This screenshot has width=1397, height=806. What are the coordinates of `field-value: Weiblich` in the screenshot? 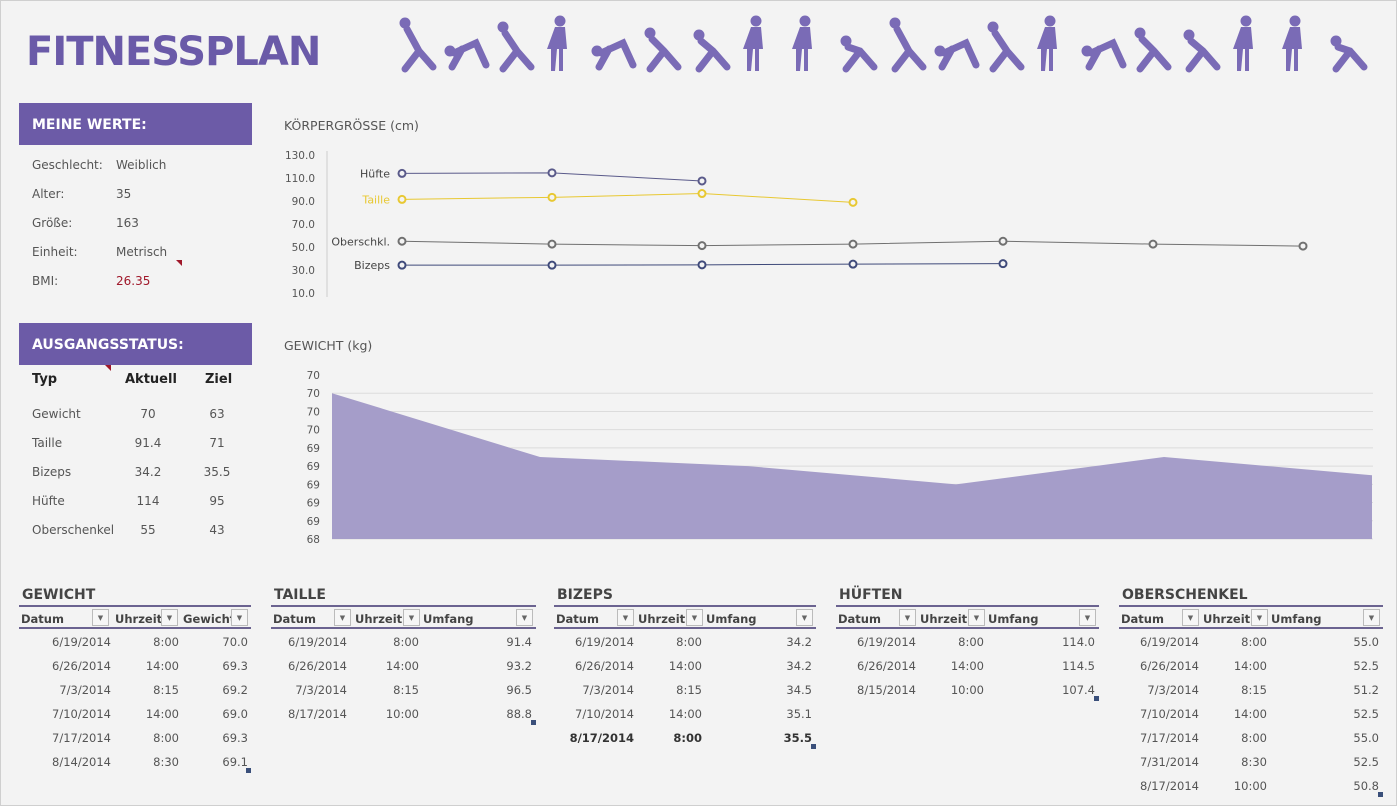 It's located at (141, 165).